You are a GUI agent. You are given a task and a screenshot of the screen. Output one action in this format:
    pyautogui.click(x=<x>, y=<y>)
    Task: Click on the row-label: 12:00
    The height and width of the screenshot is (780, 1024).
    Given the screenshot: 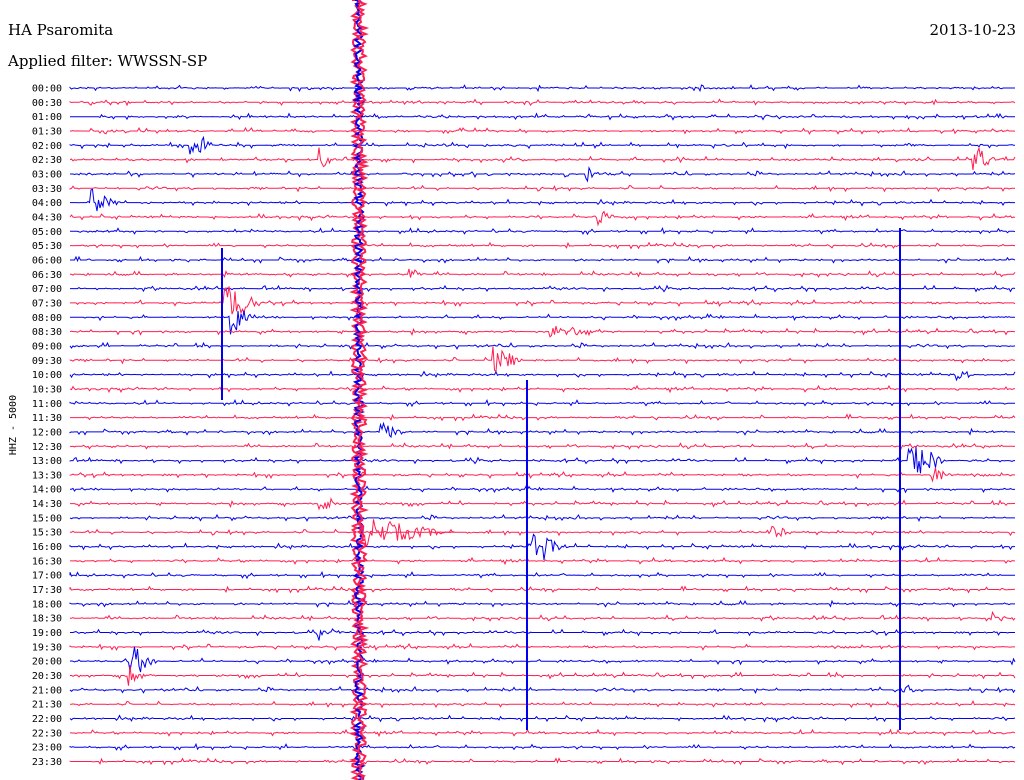 What is the action you would take?
    pyautogui.click(x=47, y=432)
    